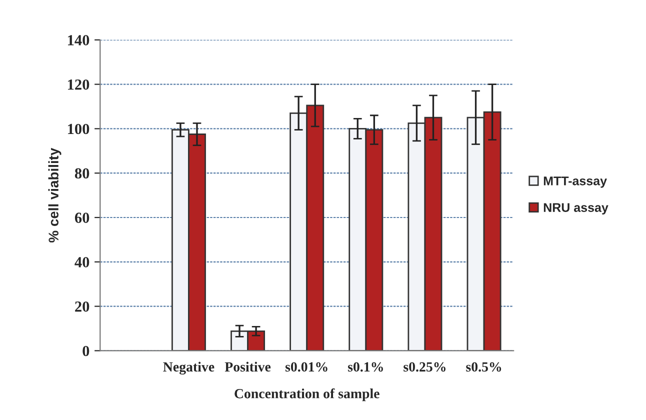 The height and width of the screenshot is (420, 646). I want to click on y-tick-label: 20, so click(82, 306).